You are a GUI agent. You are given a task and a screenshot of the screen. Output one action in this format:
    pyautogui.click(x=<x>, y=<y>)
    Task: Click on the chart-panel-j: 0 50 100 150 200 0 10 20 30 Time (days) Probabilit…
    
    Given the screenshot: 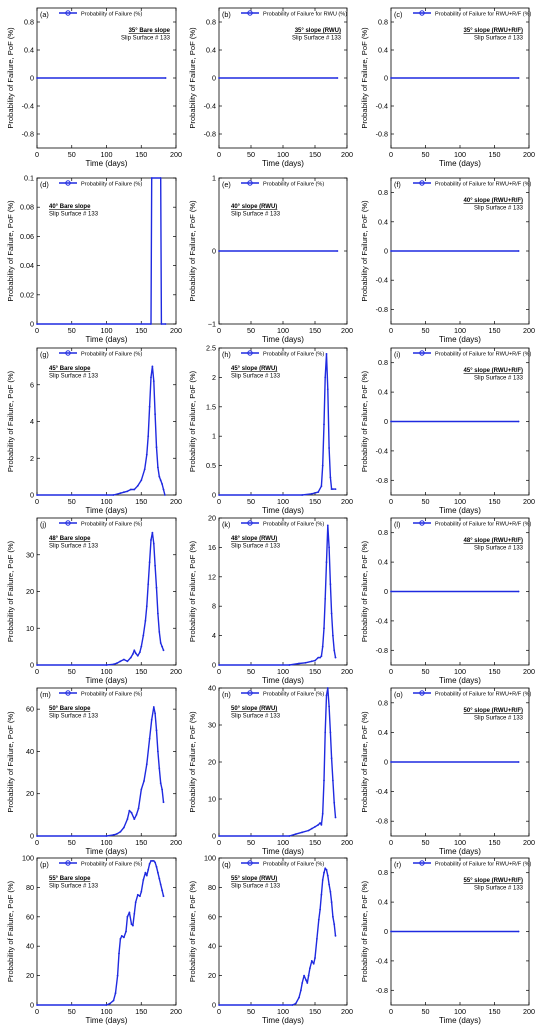 What is the action you would take?
    pyautogui.click(x=94, y=601)
    